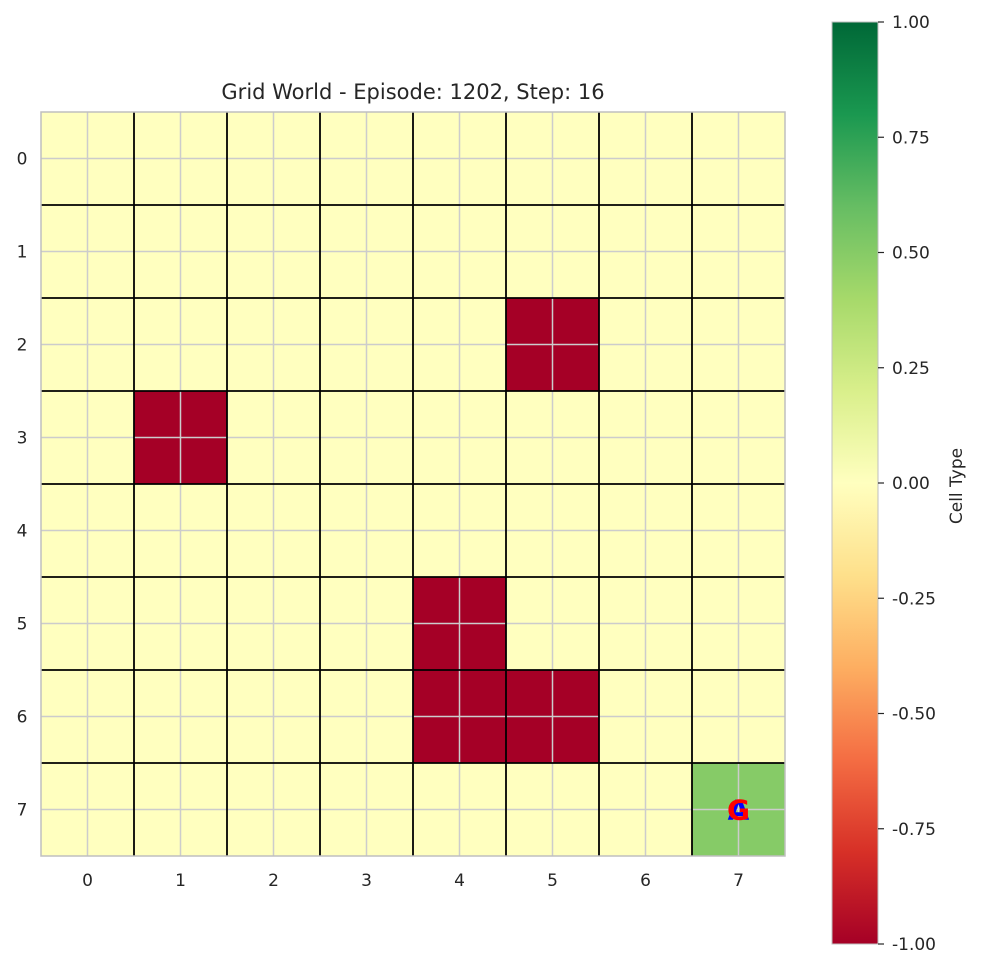 The image size is (982, 973). What do you see at coordinates (22, 485) in the screenshot?
I see `y-axis-ticks: 0 1 2 3 4 5 6 7` at bounding box center [22, 485].